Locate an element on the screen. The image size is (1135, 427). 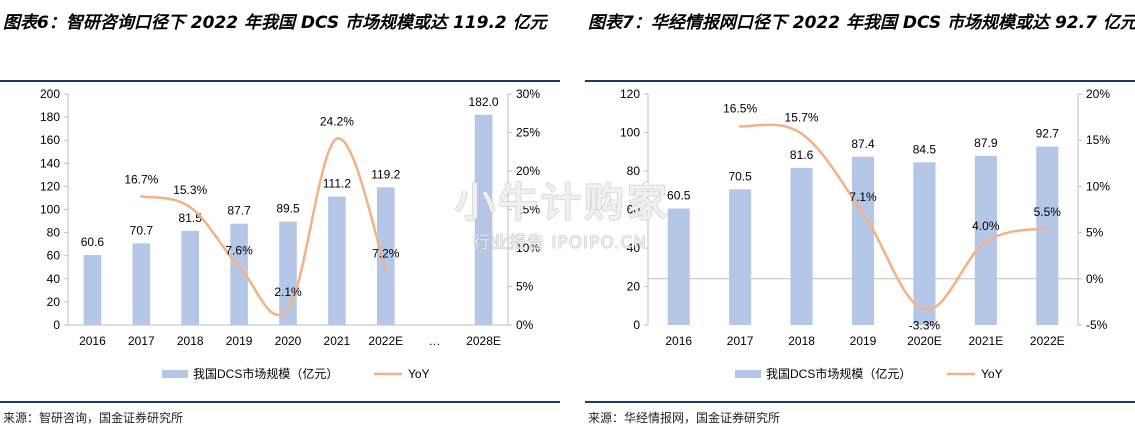
yoy-value-label: 7.2% is located at coordinates (386, 254).